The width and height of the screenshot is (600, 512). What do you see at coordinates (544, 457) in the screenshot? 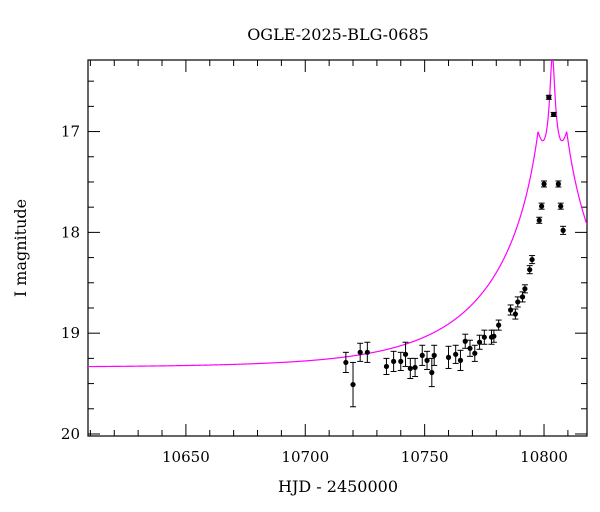
I see `x-tick-label: 10800` at bounding box center [544, 457].